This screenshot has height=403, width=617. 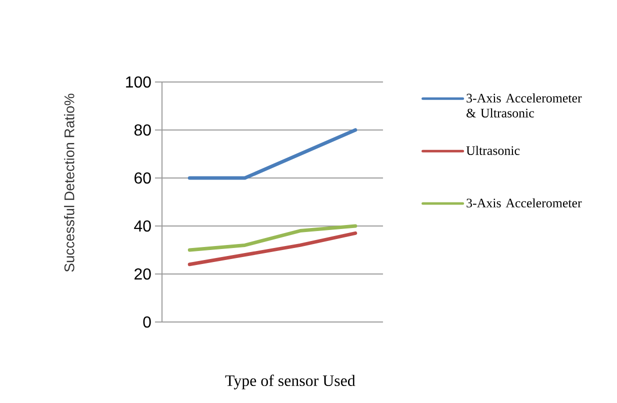 What do you see at coordinates (142, 130) in the screenshot?
I see `y-tick-label: 80` at bounding box center [142, 130].